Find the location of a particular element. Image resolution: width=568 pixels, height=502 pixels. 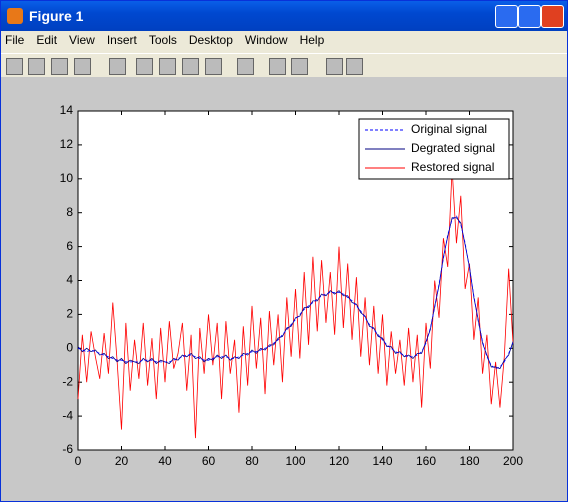

menu-bar: File Edit View Insert Tools Desktop Window Help is located at coordinates (284, 42).